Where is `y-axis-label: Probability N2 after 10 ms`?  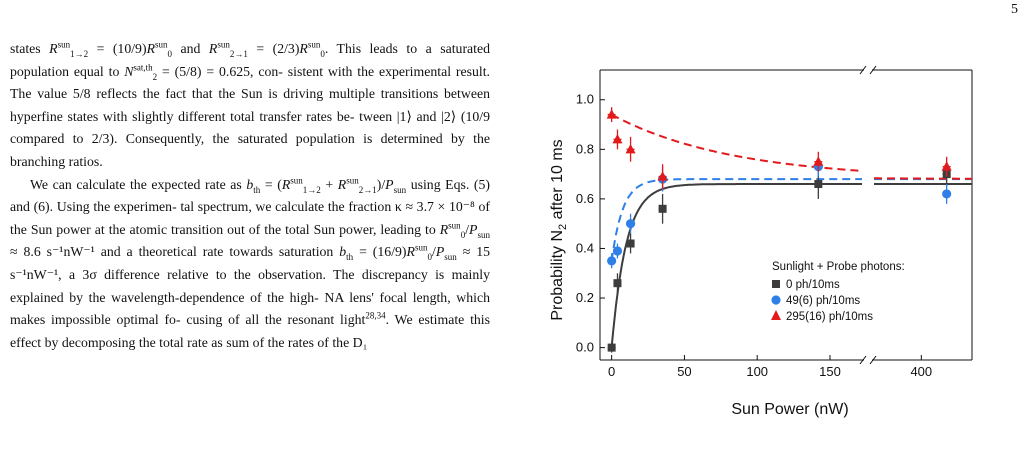
y-axis-label: Probability N2 after 10 ms is located at coordinates (559, 229).